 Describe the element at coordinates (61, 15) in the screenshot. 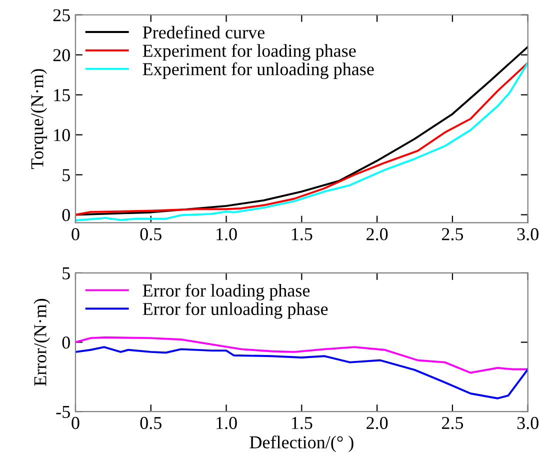

I see `y-tick-label: 25` at that location.